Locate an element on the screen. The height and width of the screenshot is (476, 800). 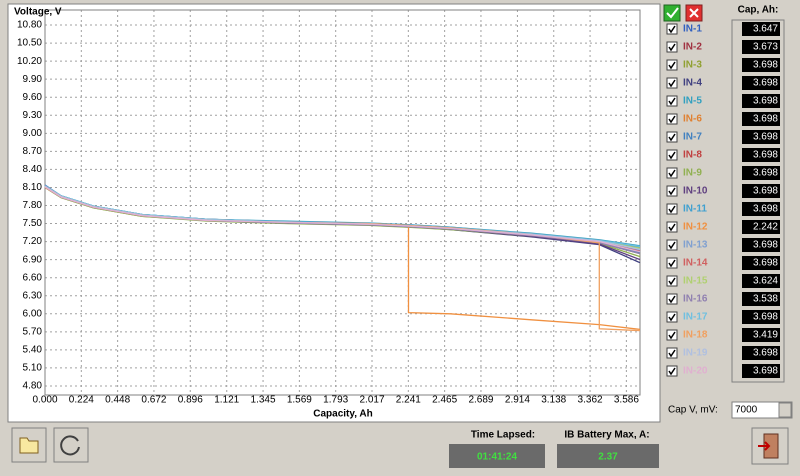
cap-v-label: Cap V, mV: is located at coordinates (693, 410).